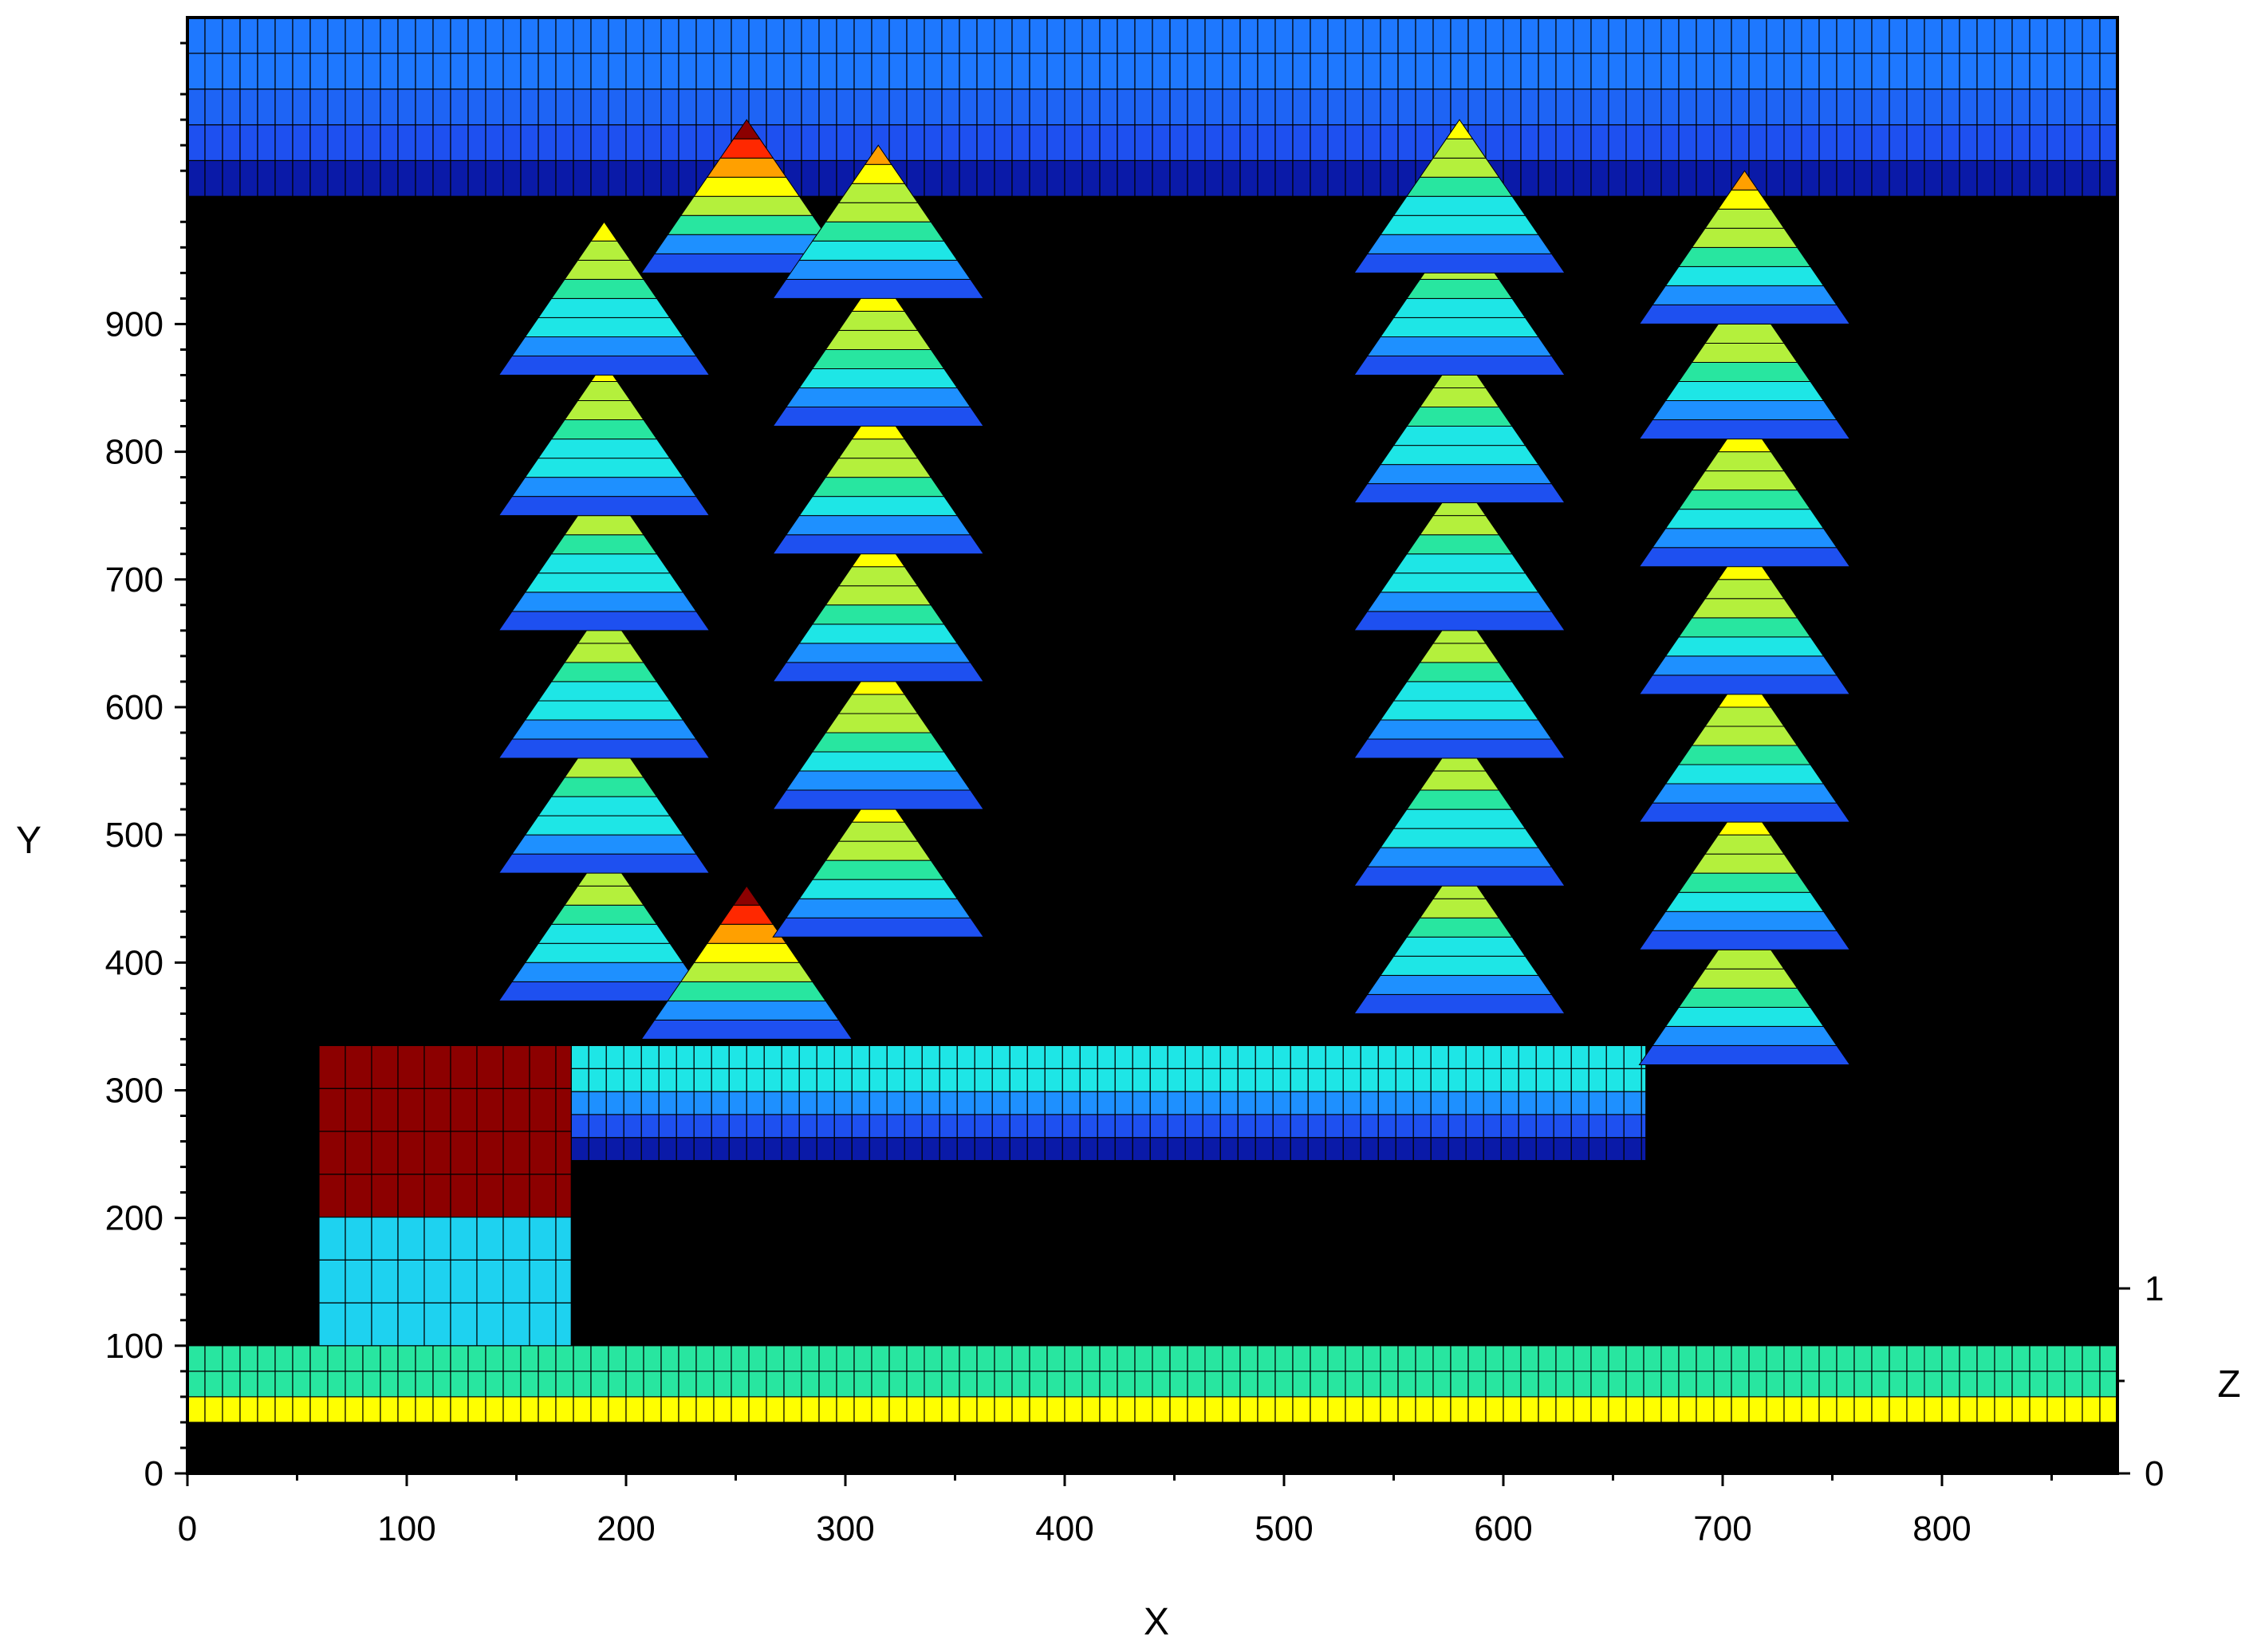 This screenshot has width=2257, height=1652. What do you see at coordinates (2154, 1473) in the screenshot?
I see `z-tick-label: 0` at bounding box center [2154, 1473].